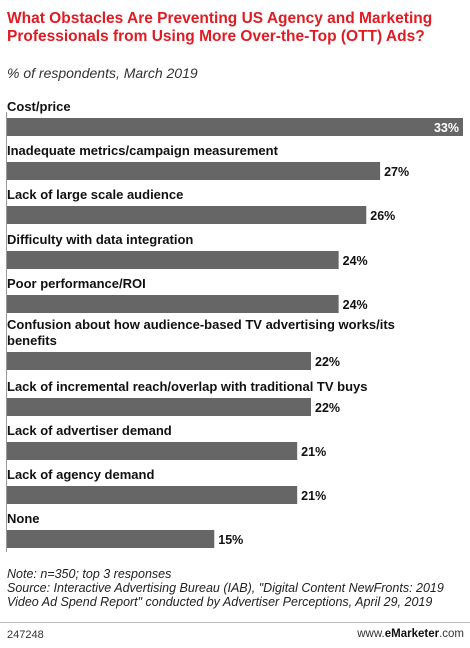 This screenshot has width=470, height=648. I want to click on chart-subtitle: % of respondents, March 2019, so click(102, 73).